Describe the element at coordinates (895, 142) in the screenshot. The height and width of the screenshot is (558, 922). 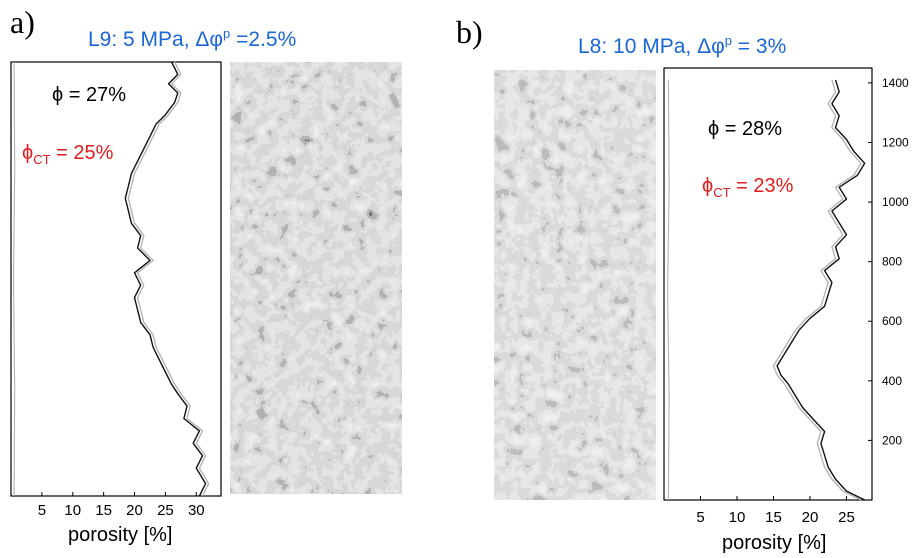
I see `y-tick-label: 1200` at that location.